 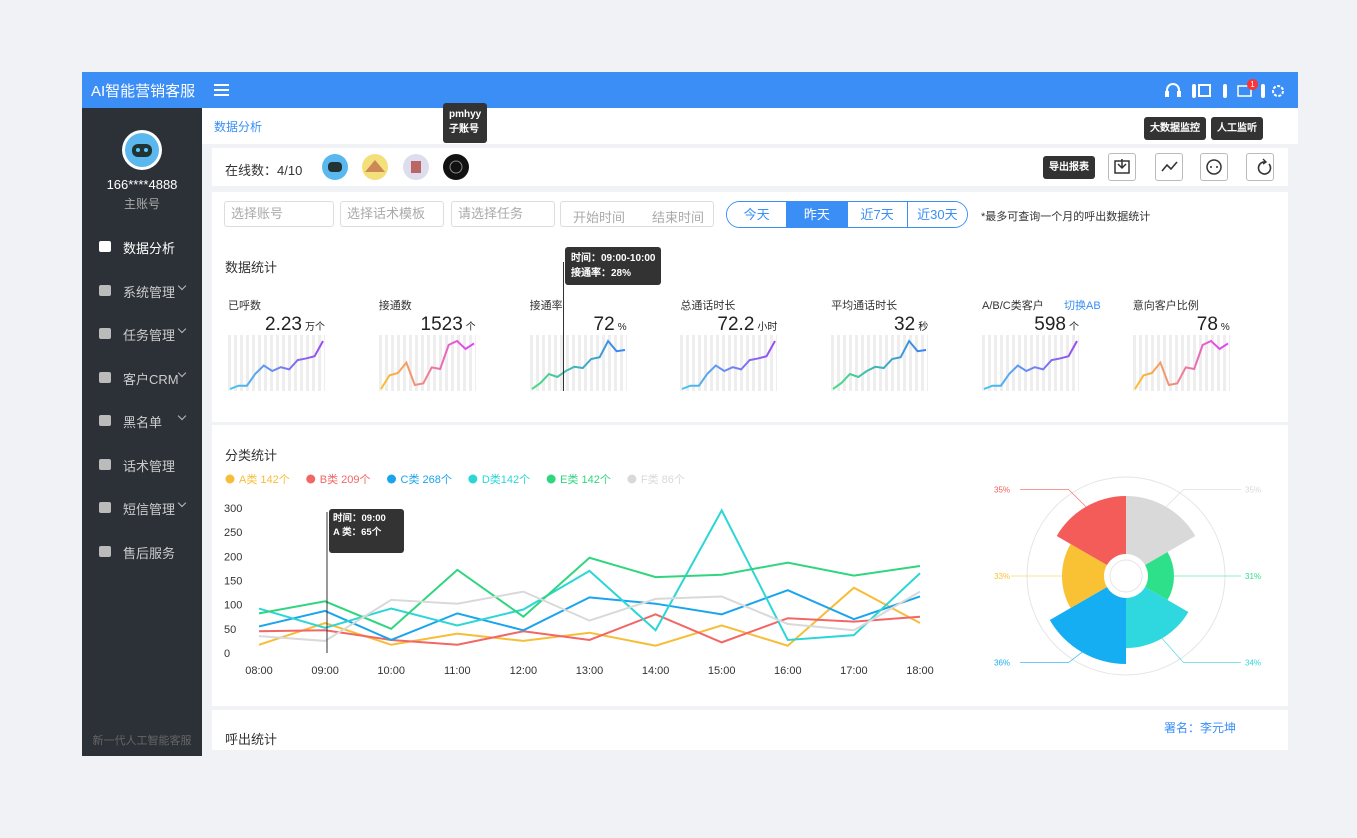 I want to click on stat-label: 意向客户比例, so click(x=1165, y=306).